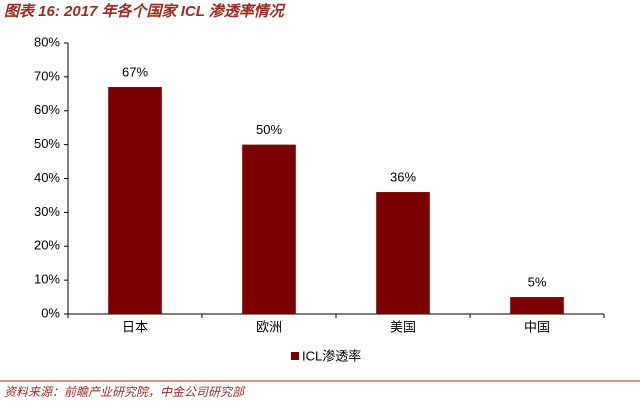 Image resolution: width=640 pixels, height=403 pixels. What do you see at coordinates (331, 355) in the screenshot?
I see `legend-label: ICL渗透率` at bounding box center [331, 355].